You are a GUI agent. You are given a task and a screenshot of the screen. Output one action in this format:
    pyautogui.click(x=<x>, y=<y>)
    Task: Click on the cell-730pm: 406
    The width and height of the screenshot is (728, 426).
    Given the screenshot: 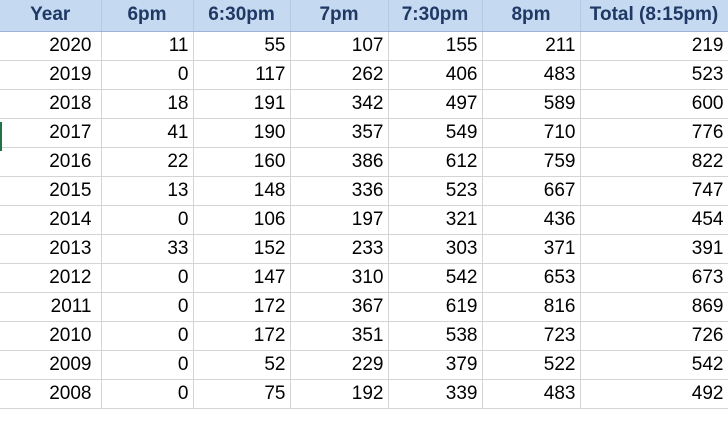 What is the action you would take?
    pyautogui.click(x=435, y=75)
    